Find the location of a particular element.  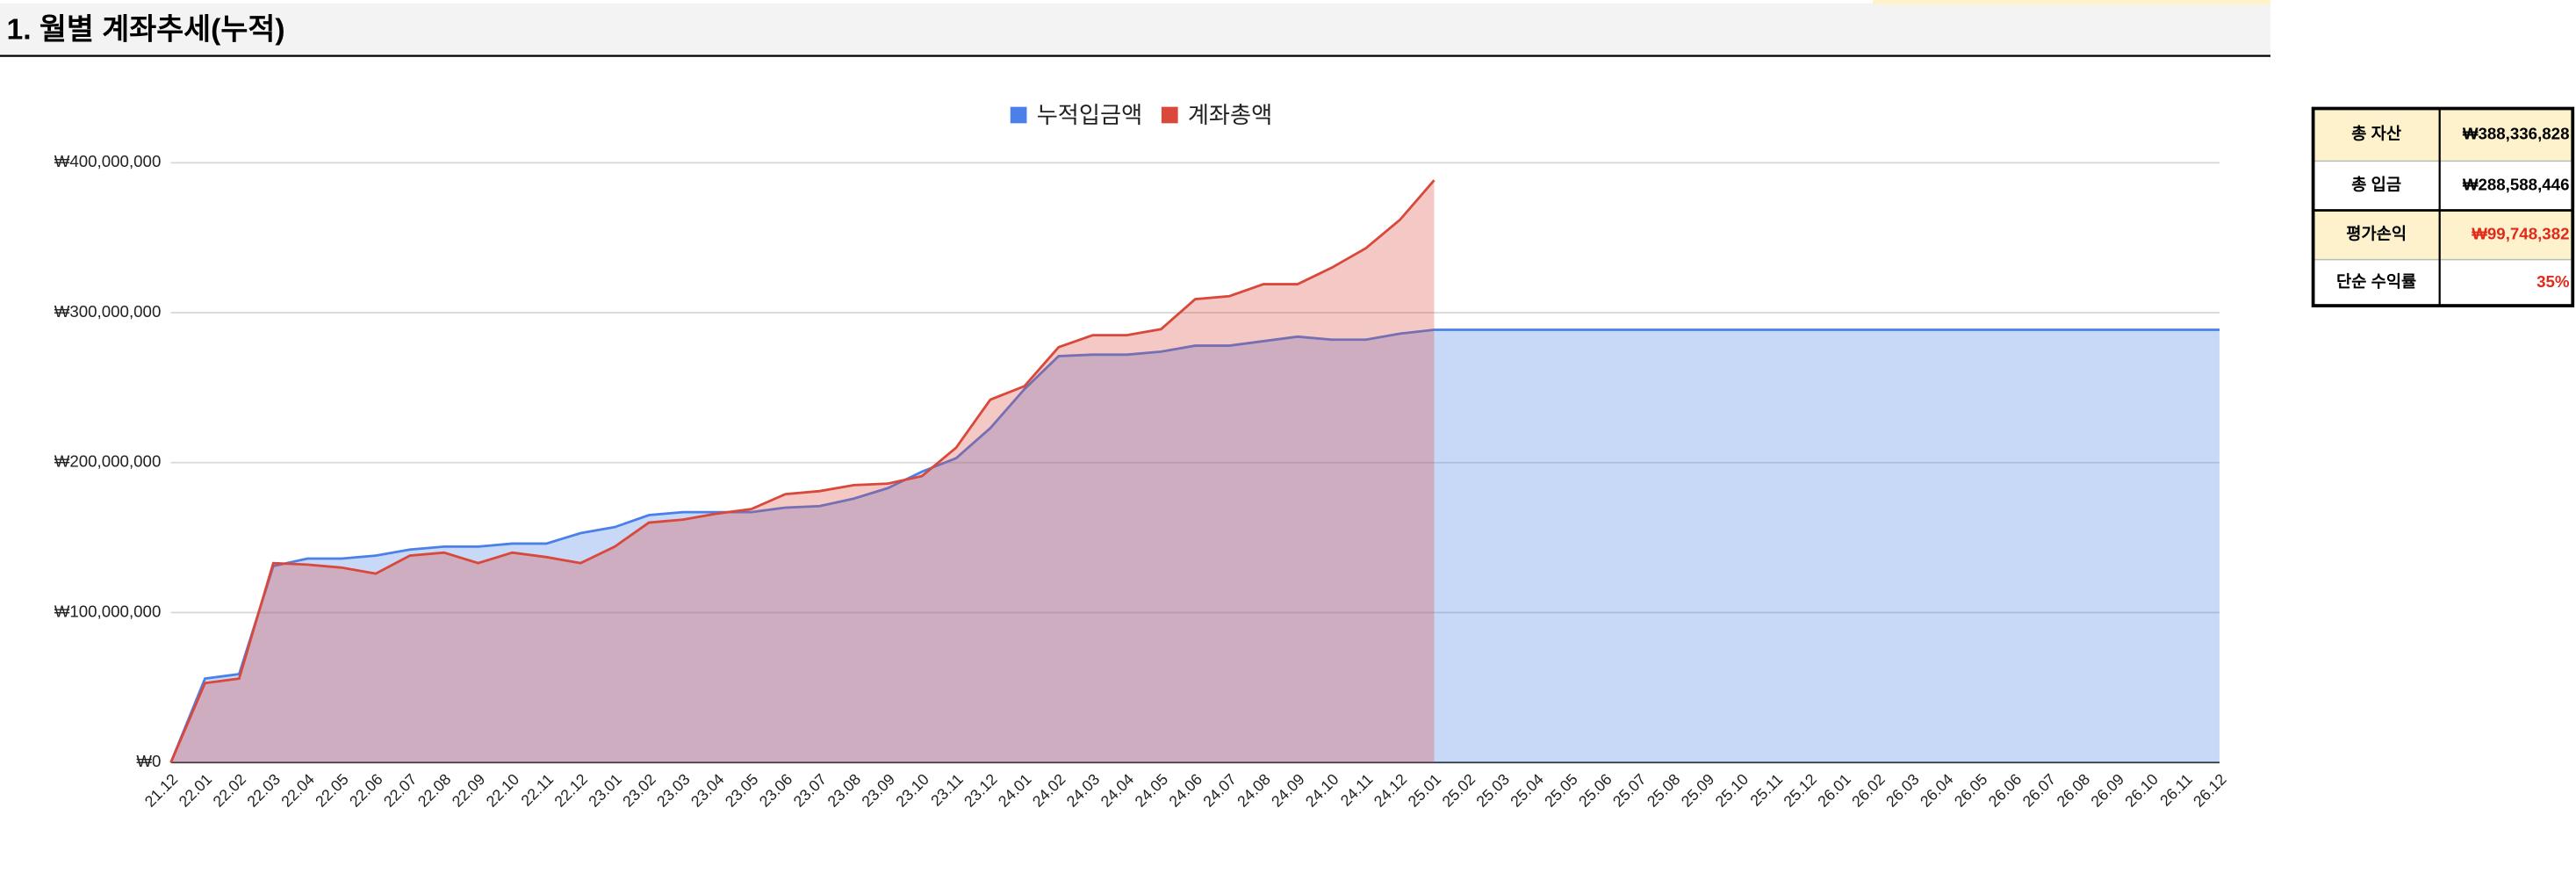

x-tick-label: 24.02 is located at coordinates (1049, 790).